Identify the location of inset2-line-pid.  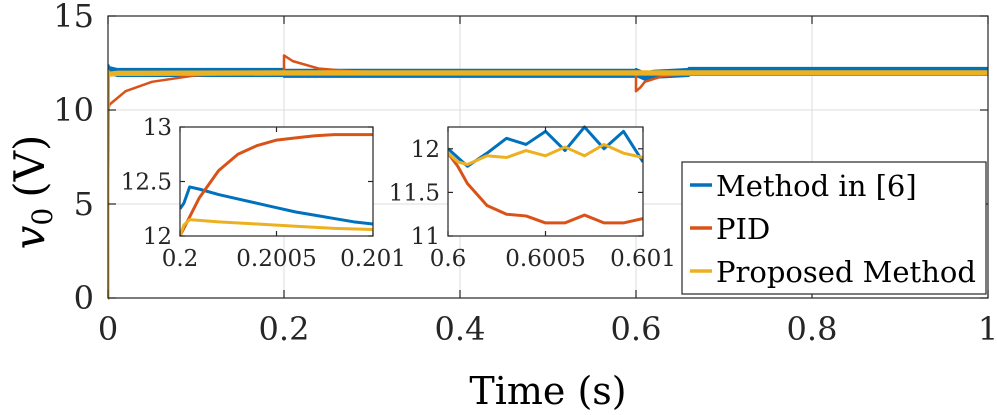
(545, 188).